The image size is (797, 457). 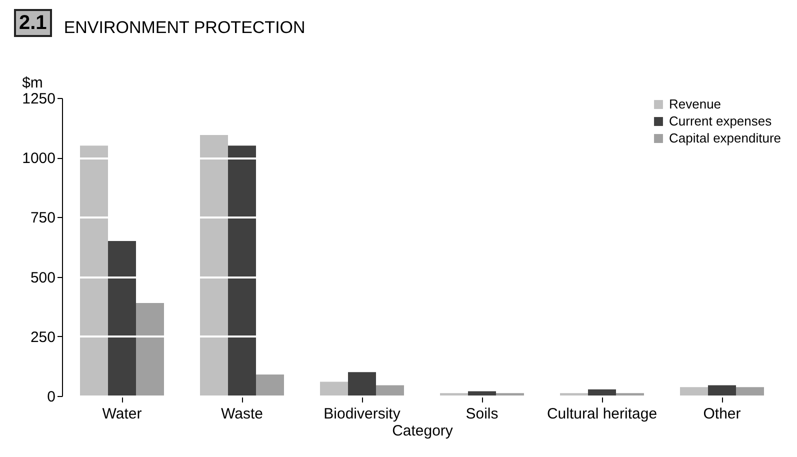 What do you see at coordinates (242, 414) in the screenshot?
I see `x-tick-label: Waste` at bounding box center [242, 414].